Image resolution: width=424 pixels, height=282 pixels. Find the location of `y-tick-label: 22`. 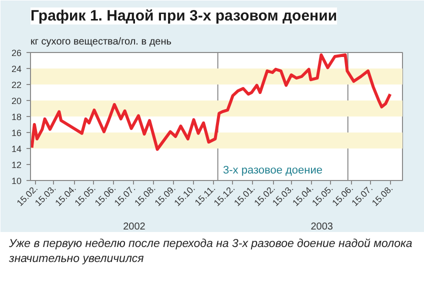

y-tick-label: 22 is located at coordinates (16, 85).